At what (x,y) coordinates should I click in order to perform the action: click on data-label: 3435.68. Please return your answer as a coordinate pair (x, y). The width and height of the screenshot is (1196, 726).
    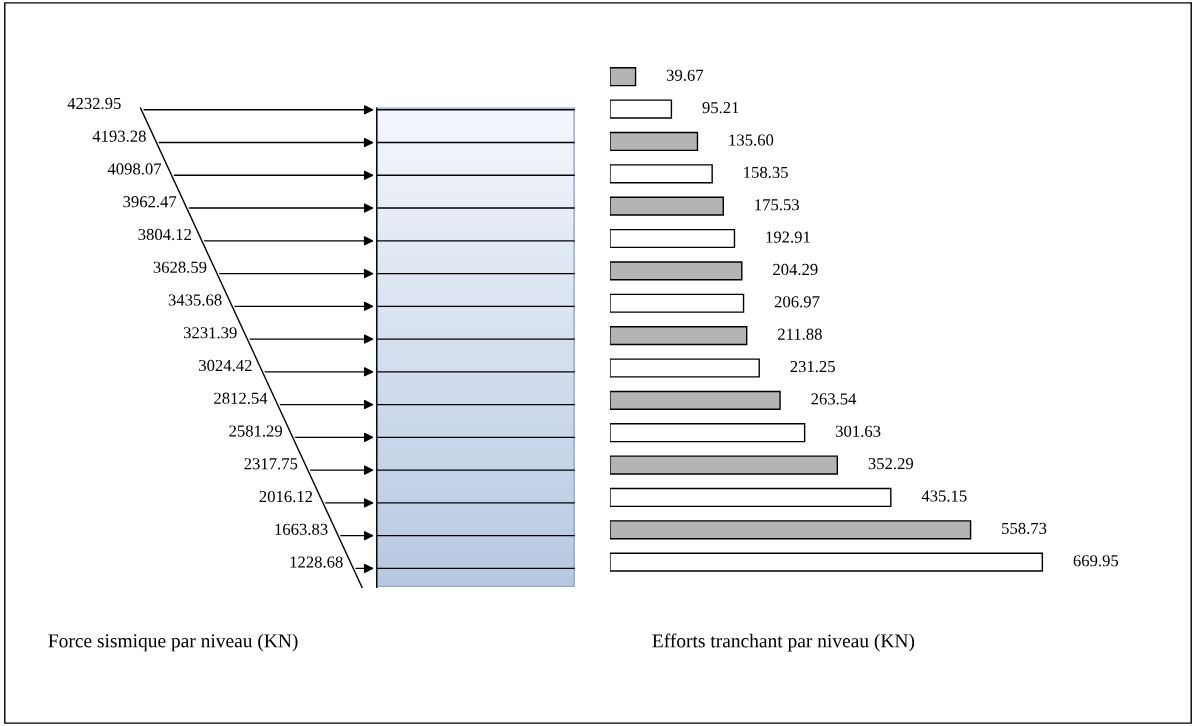
    Looking at the image, I should click on (195, 300).